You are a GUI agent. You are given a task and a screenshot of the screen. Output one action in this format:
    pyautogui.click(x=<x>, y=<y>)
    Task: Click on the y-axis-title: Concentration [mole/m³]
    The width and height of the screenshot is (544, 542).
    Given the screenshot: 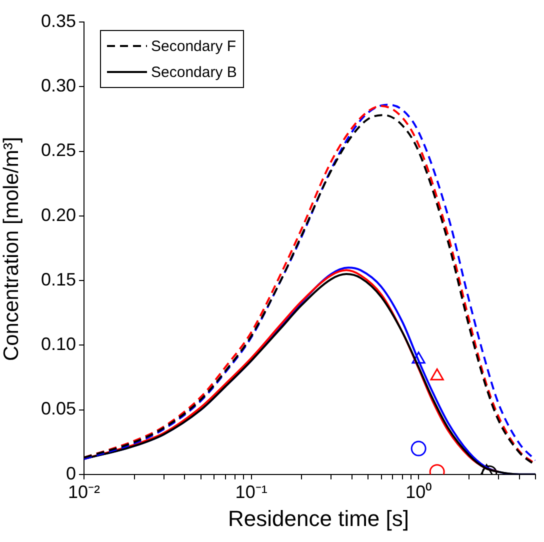 What is the action you would take?
    pyautogui.click(x=12, y=250)
    